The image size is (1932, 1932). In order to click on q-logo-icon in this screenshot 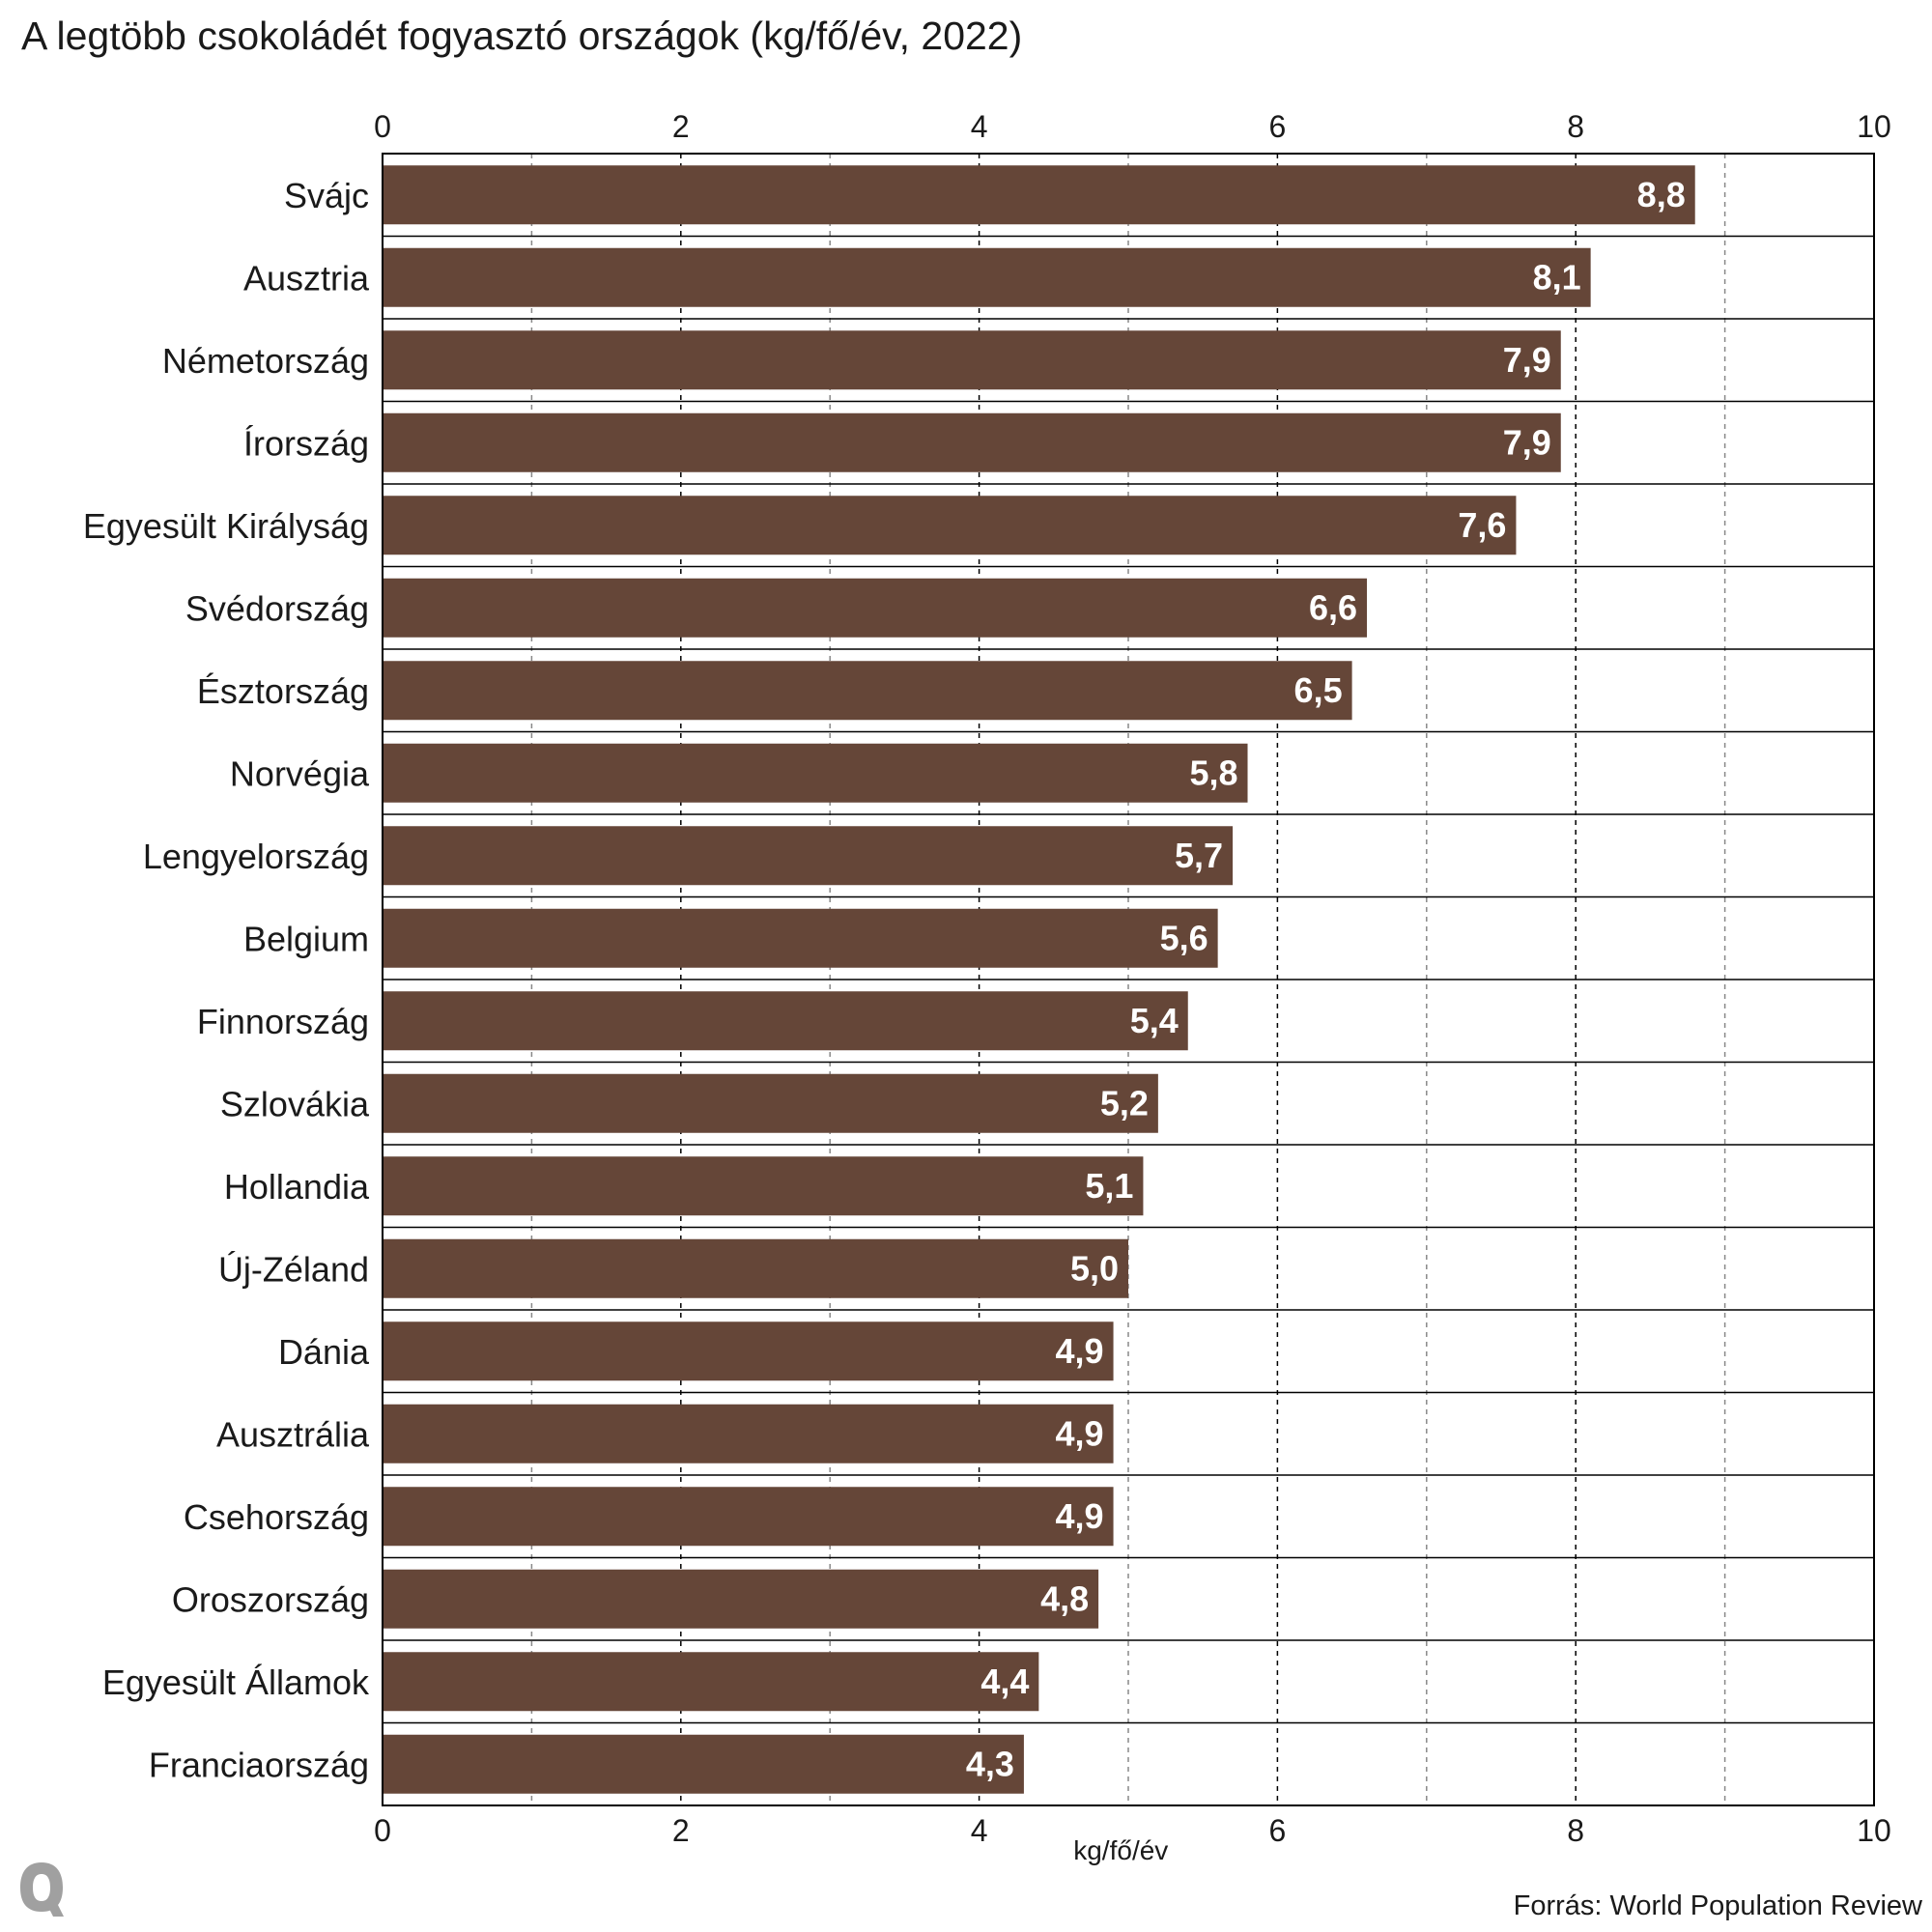, I will do `click(42, 1889)`.